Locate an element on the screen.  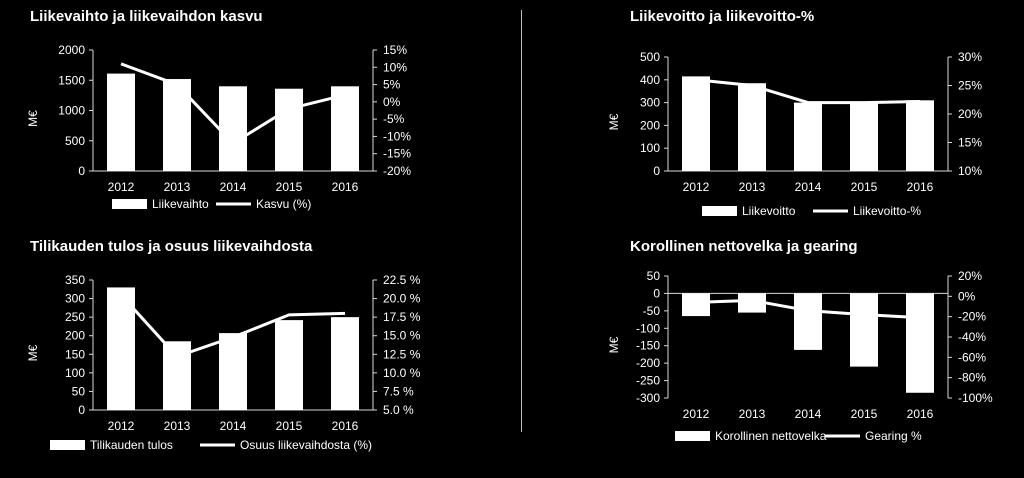
legend-label: Kasvu (%) is located at coordinates (283, 204).